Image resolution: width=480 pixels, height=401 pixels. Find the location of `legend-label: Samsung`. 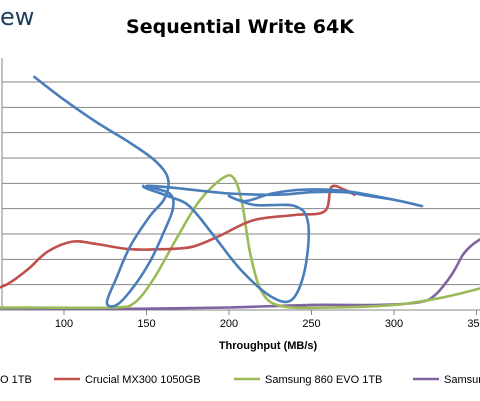

legend-label: Samsung is located at coordinates (462, 380).